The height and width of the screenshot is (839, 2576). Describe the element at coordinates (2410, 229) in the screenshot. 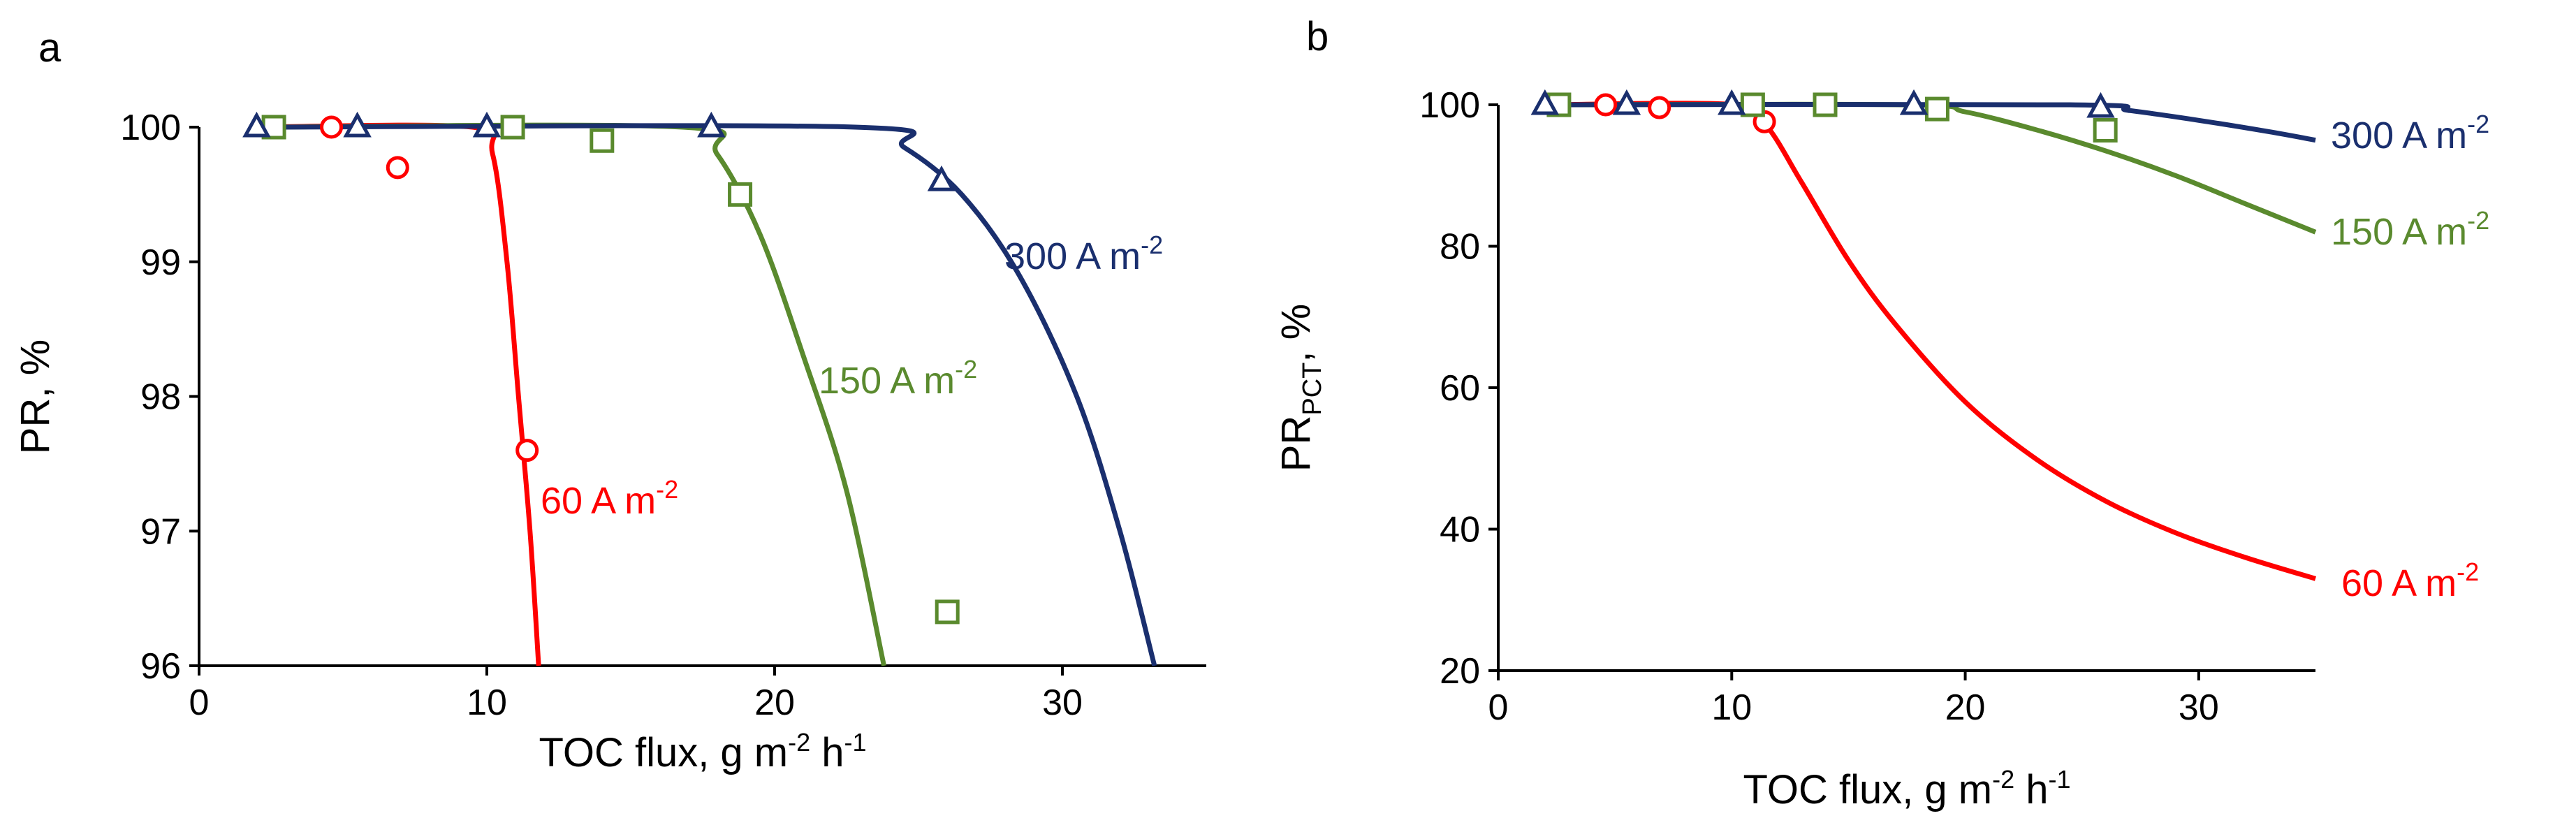

I see `label-150-b: 150 A m-2` at that location.